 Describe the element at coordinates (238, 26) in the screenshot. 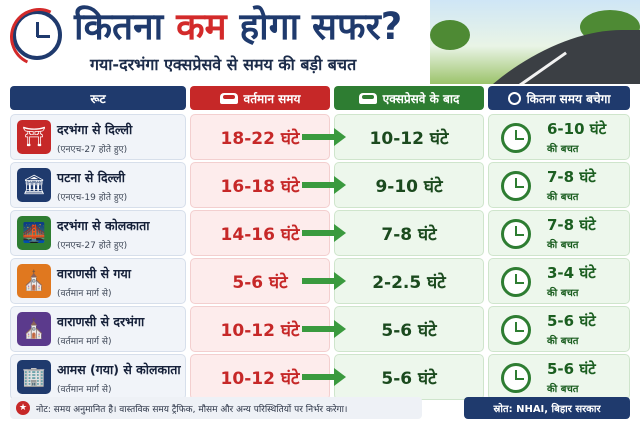

I see `page-title: कितना कम होगा सफर?` at that location.